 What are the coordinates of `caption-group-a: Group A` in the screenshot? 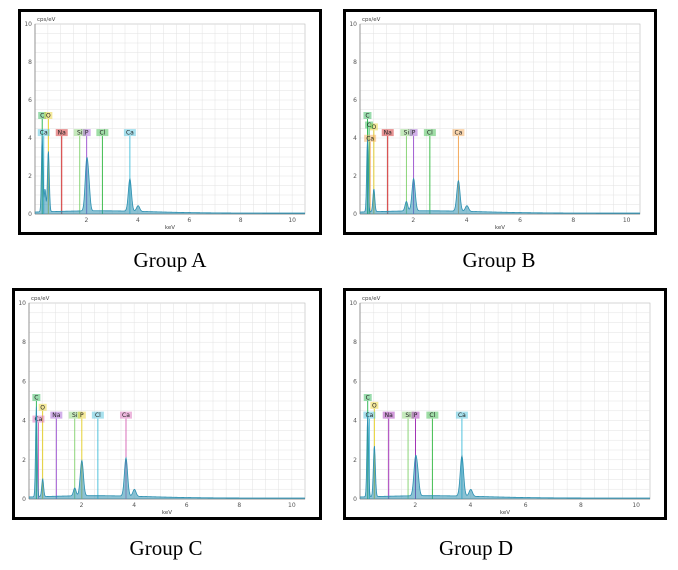 It's located at (170, 260).